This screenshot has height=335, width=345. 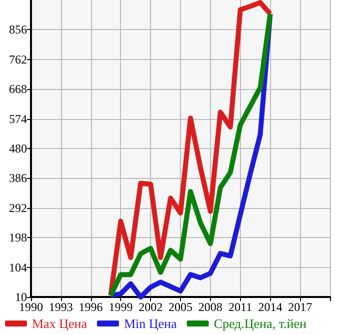 I want to click on legend-label: Сред.Цена, т.йен, so click(x=260, y=323).